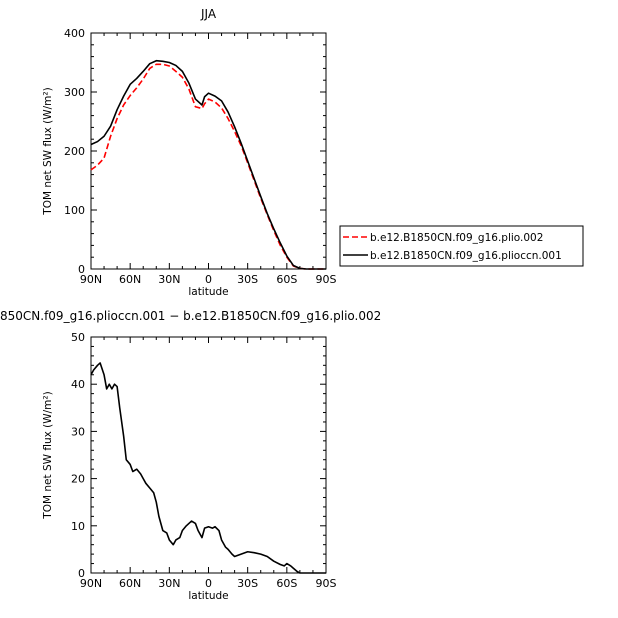  What do you see at coordinates (48, 455) in the screenshot?
I see `bottom-y-axis-label: TOM net SW flux (W/m²)` at bounding box center [48, 455].